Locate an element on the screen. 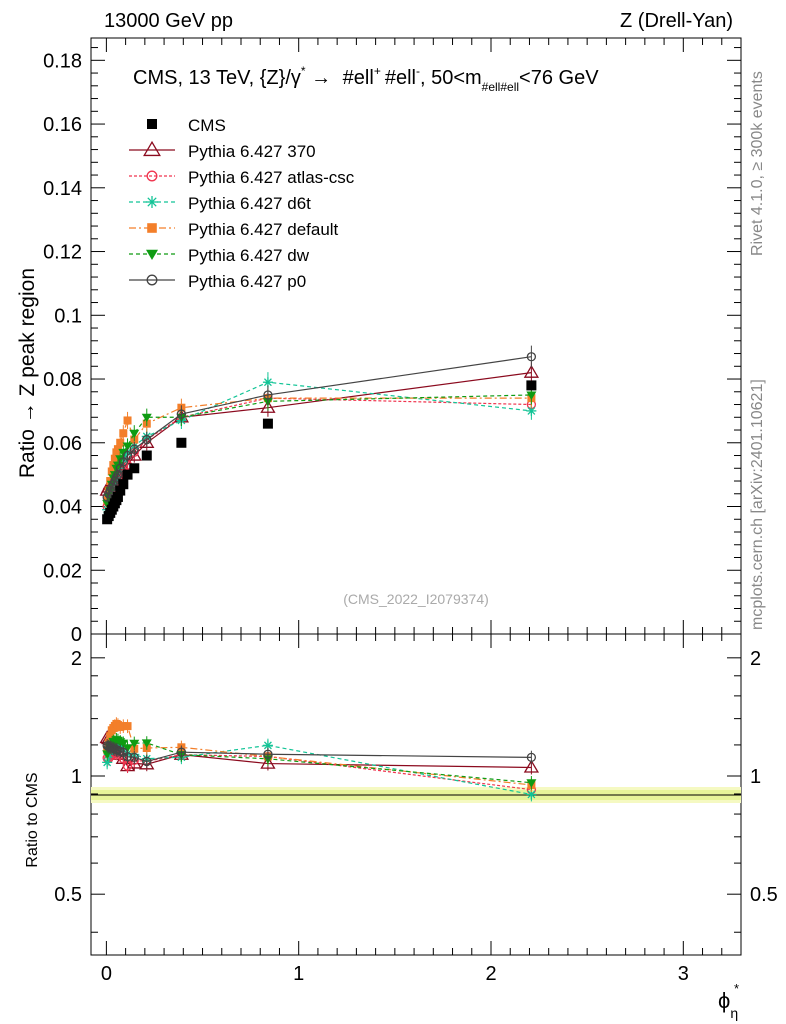 The image size is (786, 1024). legend-entry-series-4: Pythia 6.427 dw is located at coordinates (219, 255).